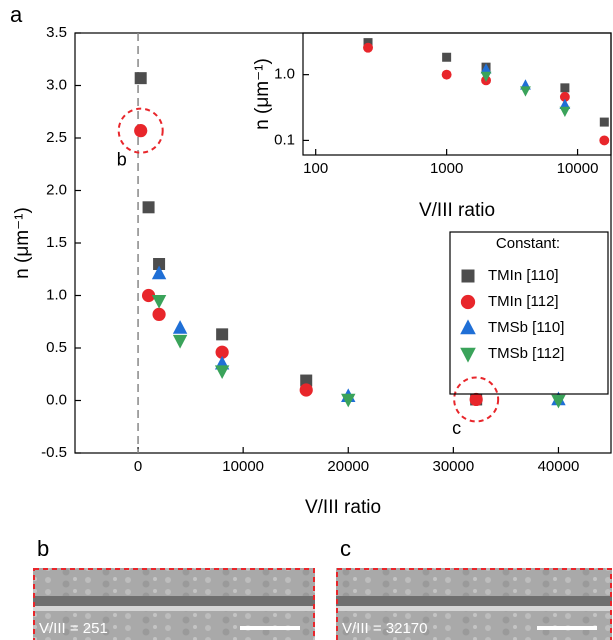 The height and width of the screenshot is (640, 613). Describe the element at coordinates (56, 84) in the screenshot. I see `y-tick-label: 3.0` at that location.